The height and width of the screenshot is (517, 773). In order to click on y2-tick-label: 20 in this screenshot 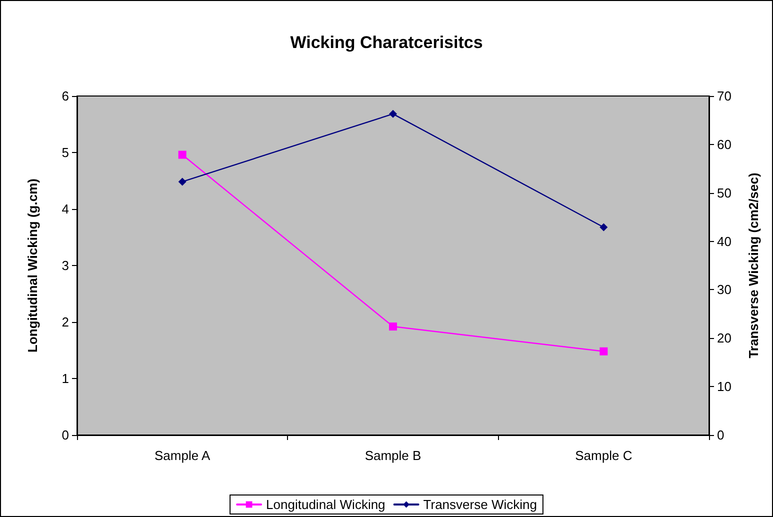, I will do `click(724, 338)`.